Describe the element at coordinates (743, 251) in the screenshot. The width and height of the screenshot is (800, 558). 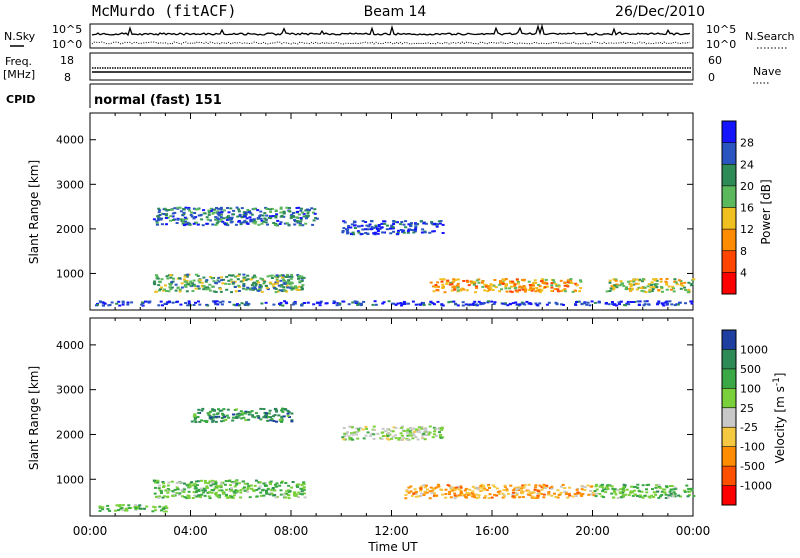
I see `colorbar-tick-label: 8` at that location.